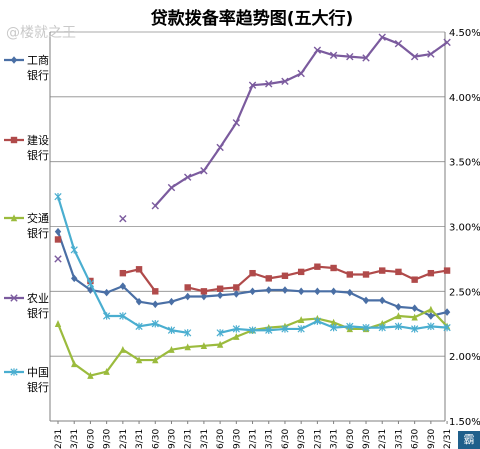  What do you see at coordinates (38, 298) in the screenshot?
I see `legend-label: 农业` at bounding box center [38, 298].